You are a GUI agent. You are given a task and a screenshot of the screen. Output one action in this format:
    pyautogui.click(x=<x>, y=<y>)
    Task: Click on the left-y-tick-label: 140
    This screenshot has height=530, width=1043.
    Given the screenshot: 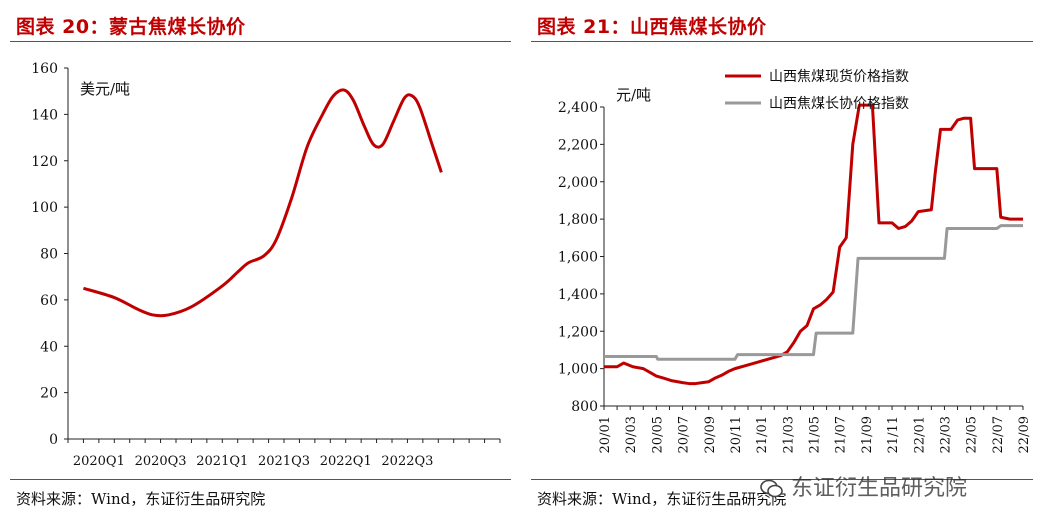 What is the action you would take?
    pyautogui.click(x=44, y=115)
    